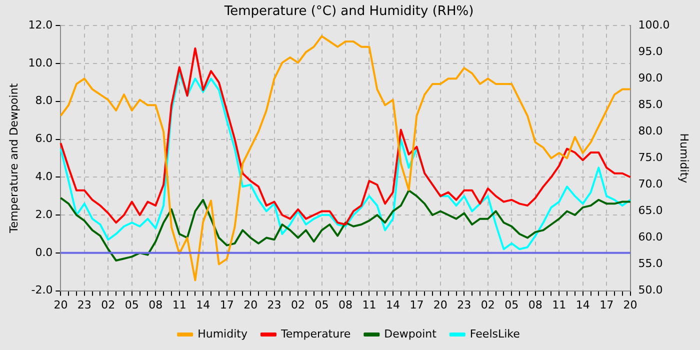 This screenshot has width=700, height=350. What do you see at coordinates (495, 333) in the screenshot?
I see `legend-label: FeelsLike` at bounding box center [495, 333].